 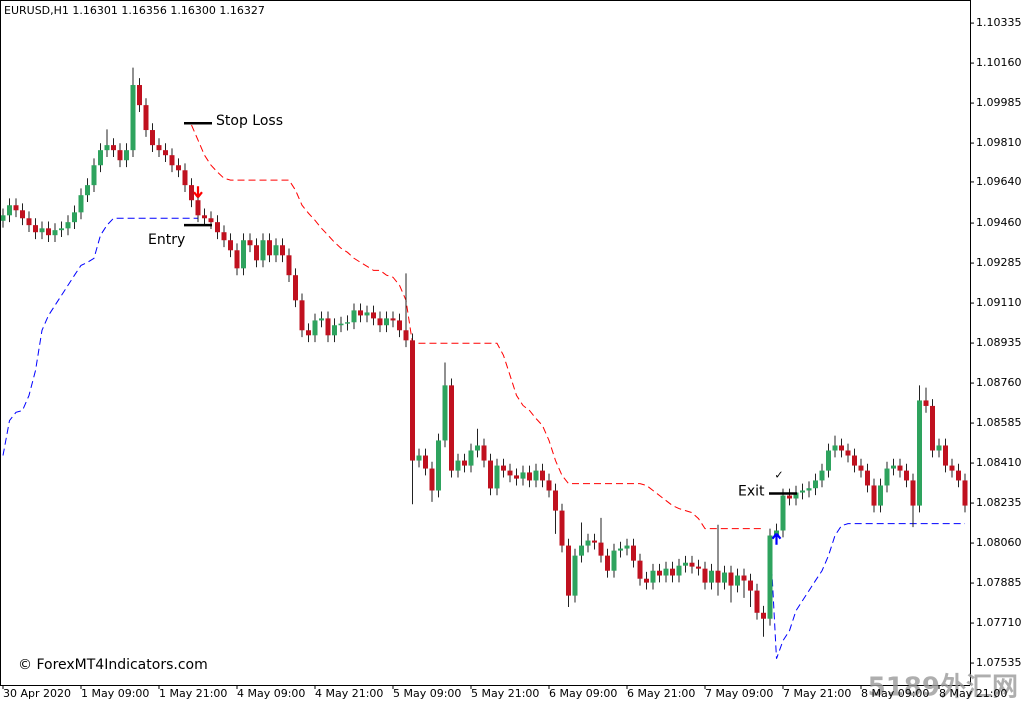 What do you see at coordinates (999, 462) in the screenshot?
I see `y-tick-label: 1.08410` at bounding box center [999, 462].